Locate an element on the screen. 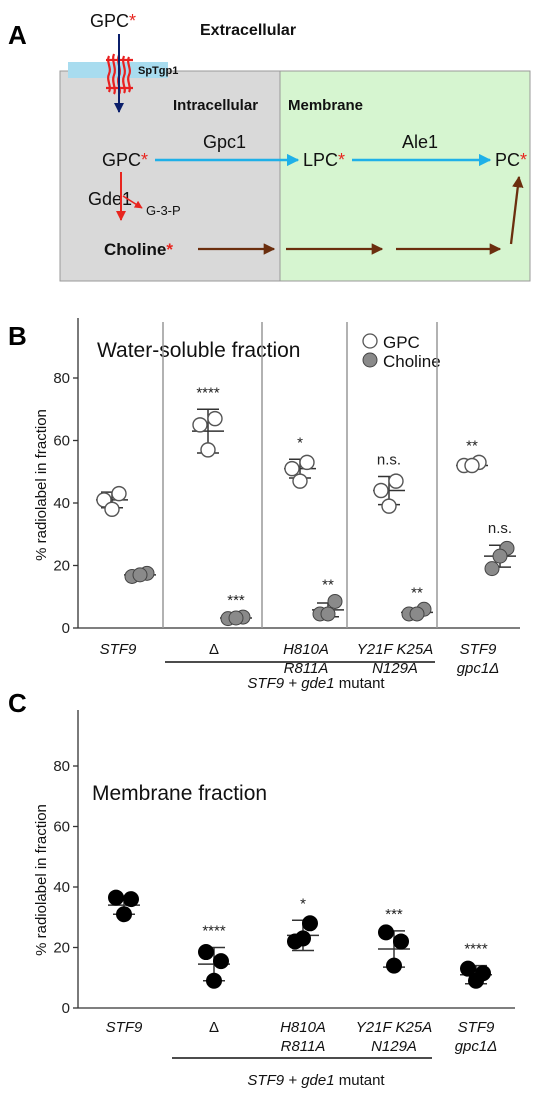  membrane-region is located at coordinates (405, 176).